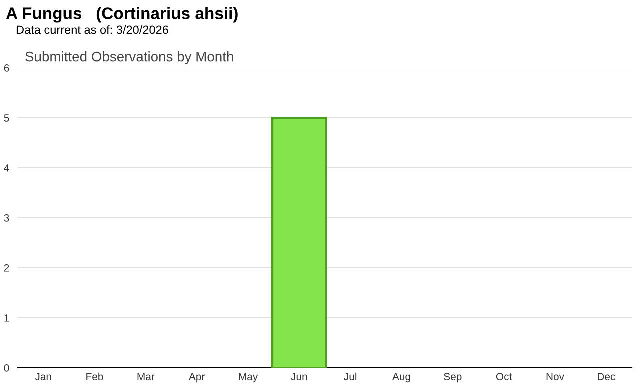  What do you see at coordinates (7, 118) in the screenshot?
I see `y-tick-label: 5` at bounding box center [7, 118].